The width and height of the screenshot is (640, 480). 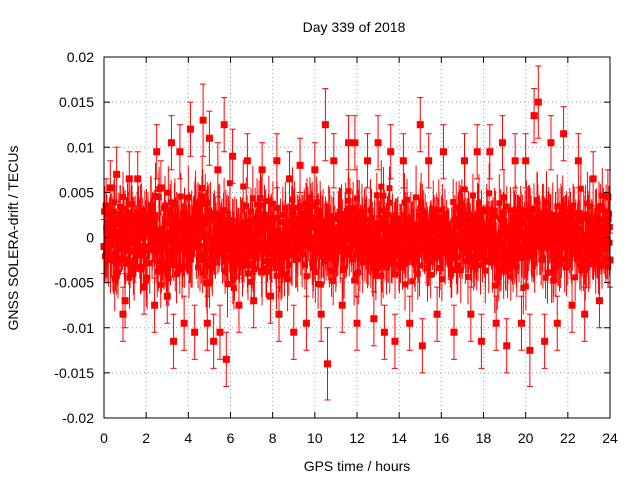 I want to click on y-tick-label: -0.005, so click(x=74, y=283).